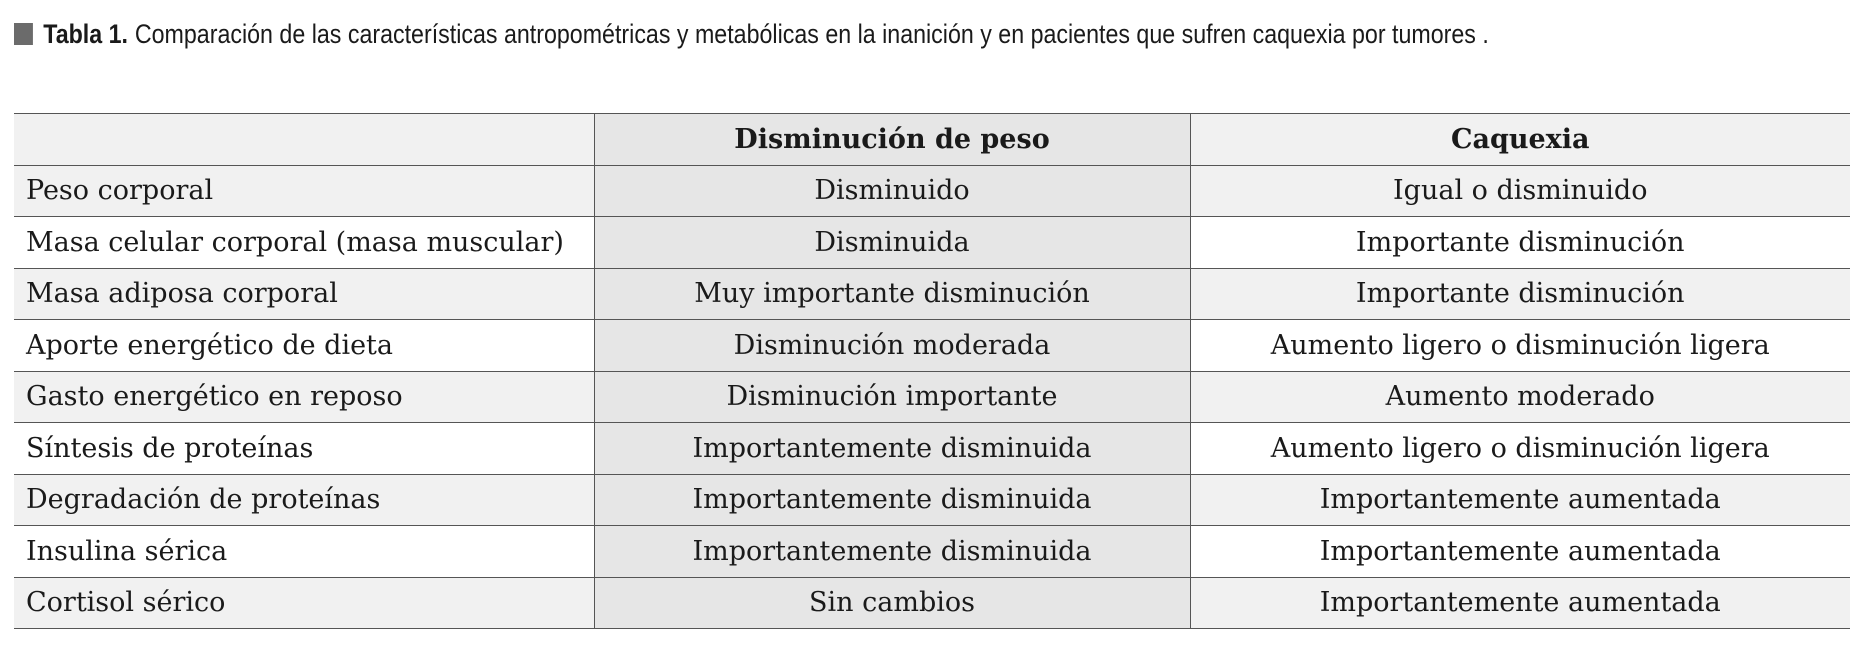 This screenshot has height=646, width=1861. What do you see at coordinates (304, 551) in the screenshot?
I see `row-label: Insulina sérica` at bounding box center [304, 551].